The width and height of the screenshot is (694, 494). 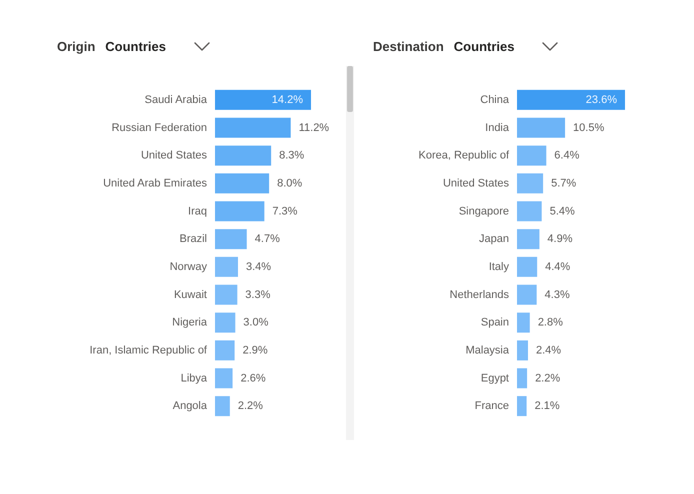 What do you see at coordinates (289, 183) in the screenshot?
I see `data-label: 8.0%` at bounding box center [289, 183].